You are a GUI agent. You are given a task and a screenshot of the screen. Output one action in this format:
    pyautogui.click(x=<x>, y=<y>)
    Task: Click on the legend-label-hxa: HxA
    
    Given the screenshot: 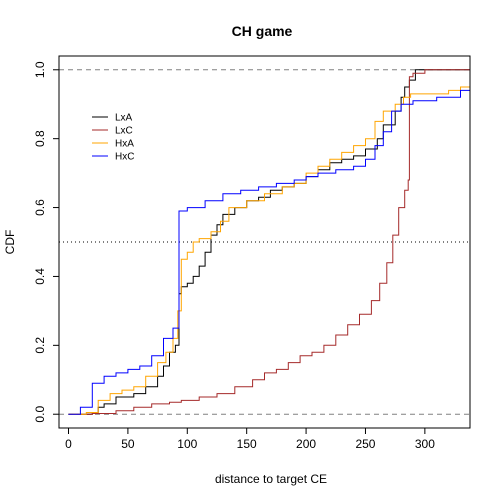 What is the action you would take?
    pyautogui.click(x=124, y=144)
    